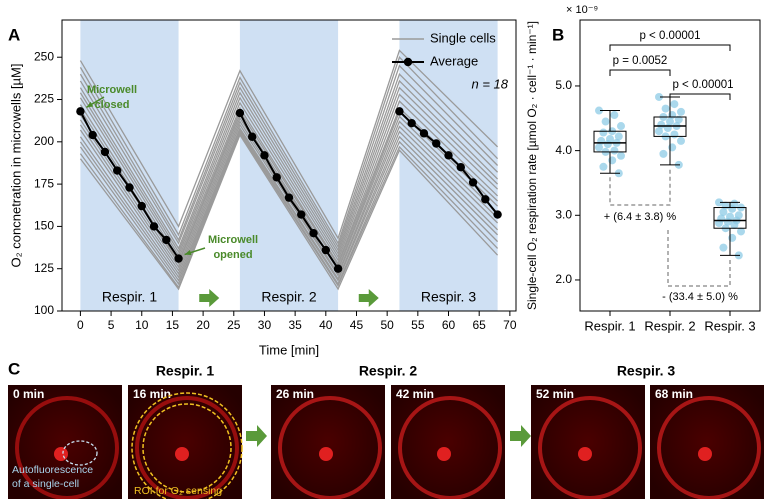 This screenshot has height=499, width=764. I want to click on x-tick-label: 35, so click(295, 325).